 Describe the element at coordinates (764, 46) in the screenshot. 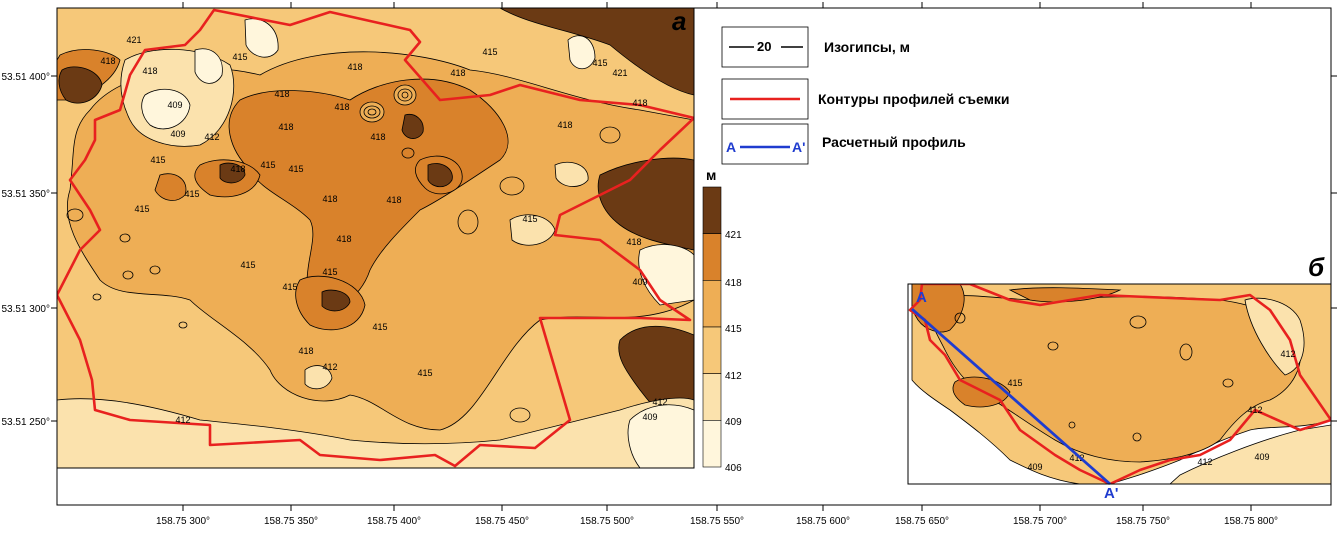

I see `legend-contour-sample: 20` at that location.